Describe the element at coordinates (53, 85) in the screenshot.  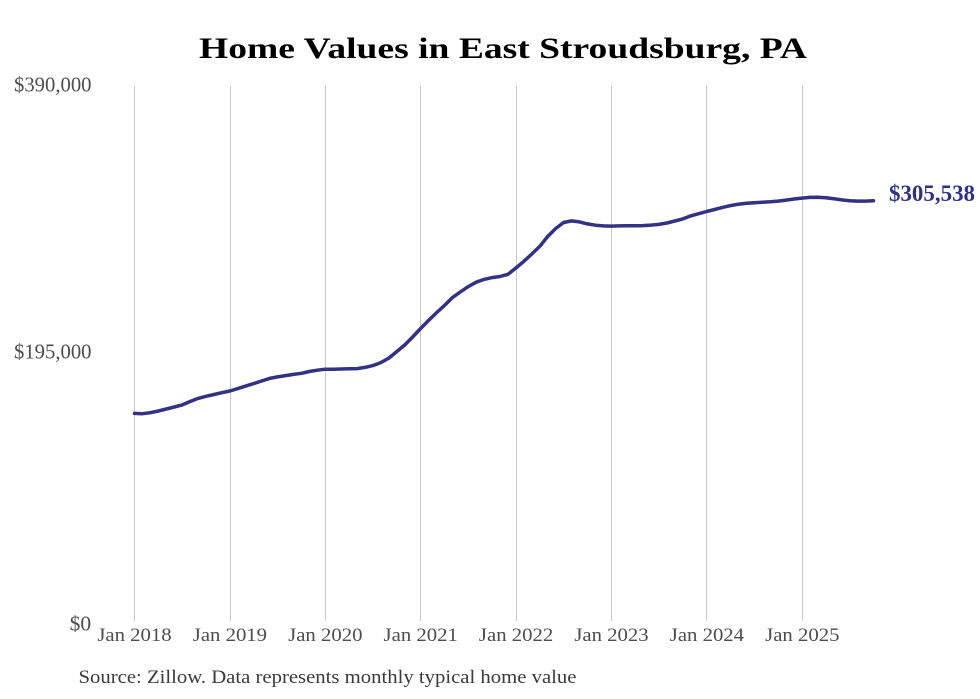
I see `svg-text: $390,000` at that location.